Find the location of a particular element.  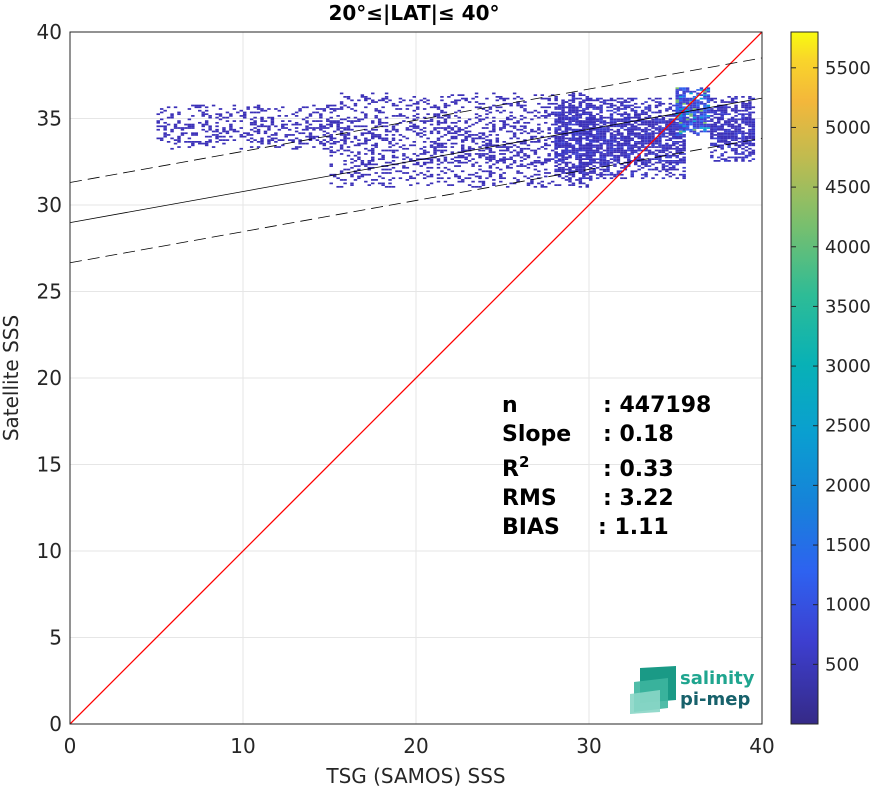

y-axis-label: Satellite SSS is located at coordinates (11, 378).